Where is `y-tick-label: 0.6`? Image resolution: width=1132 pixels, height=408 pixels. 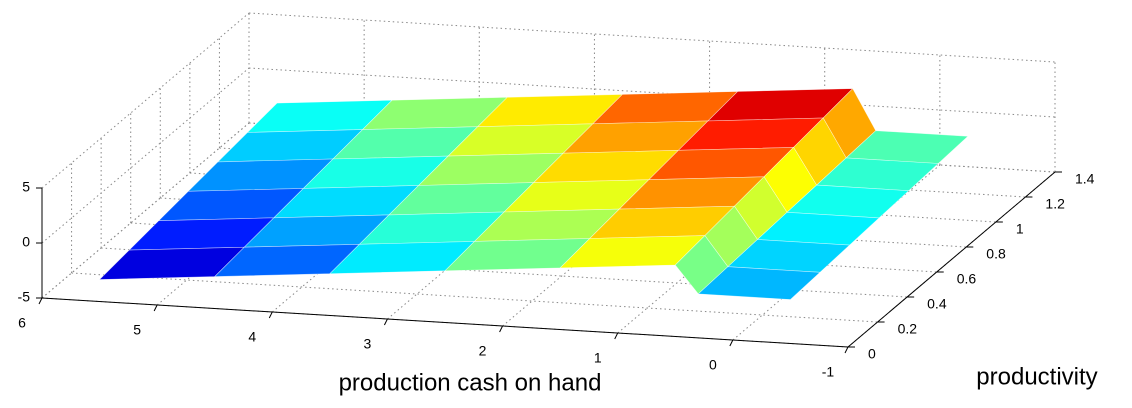
y-tick-label: 0.6 is located at coordinates (967, 279).